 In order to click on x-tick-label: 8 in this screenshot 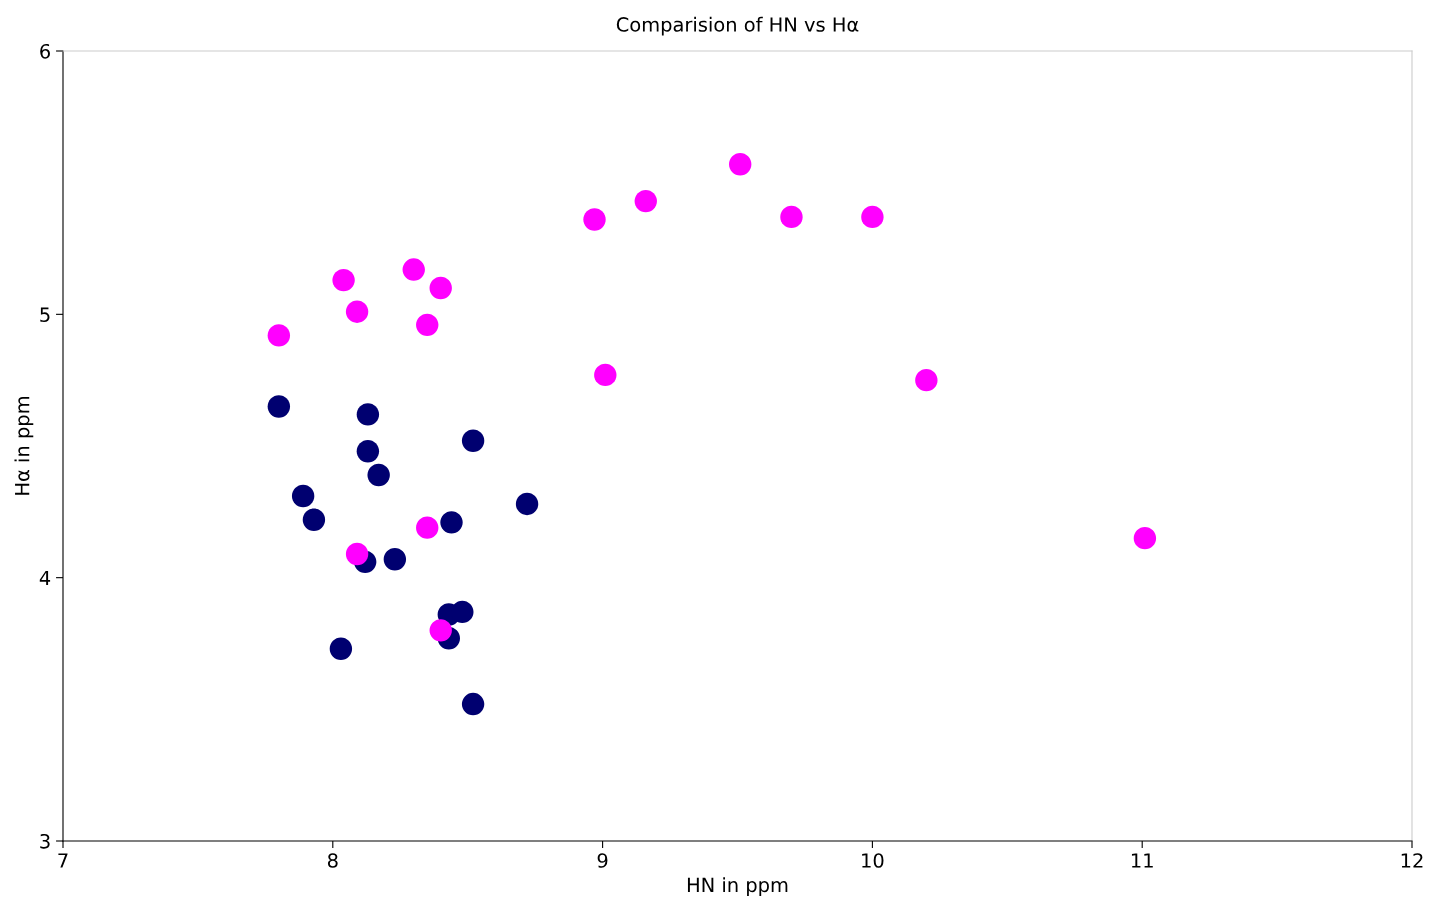, I will do `click(332, 860)`.